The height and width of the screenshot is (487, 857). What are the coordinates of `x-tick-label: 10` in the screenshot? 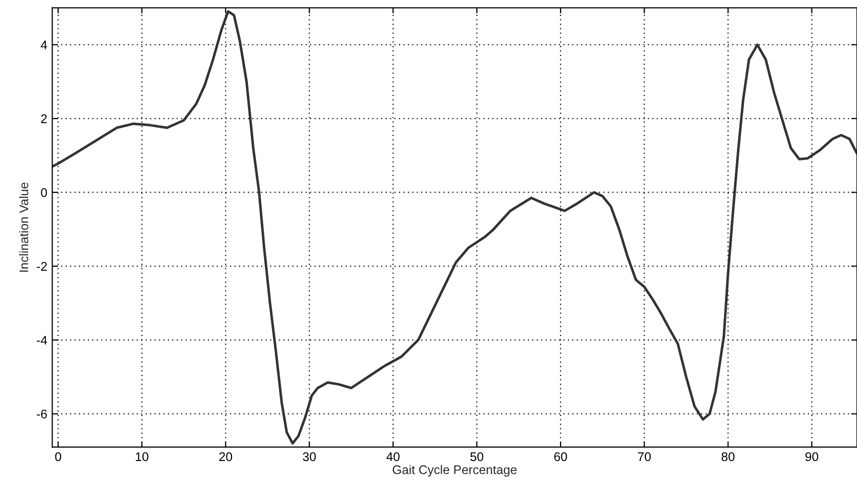 It's located at (142, 457).